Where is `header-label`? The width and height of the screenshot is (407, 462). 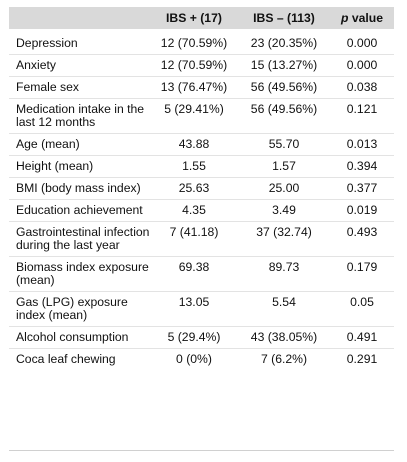 header-label is located at coordinates (79, 18).